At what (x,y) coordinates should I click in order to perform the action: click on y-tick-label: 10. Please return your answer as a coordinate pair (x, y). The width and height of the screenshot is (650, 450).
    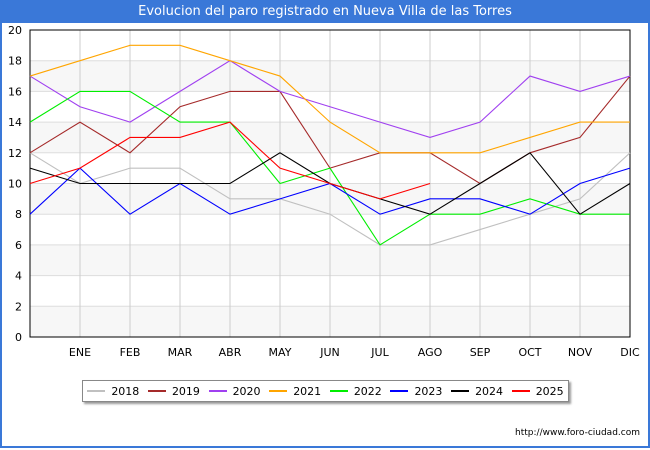
    Looking at the image, I should click on (15, 184).